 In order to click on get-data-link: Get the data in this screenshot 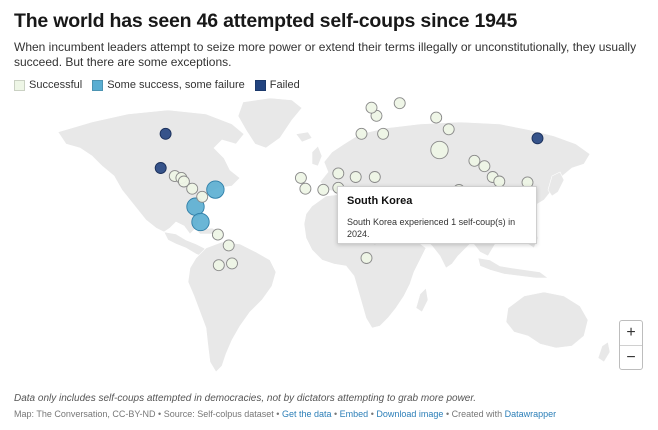, I will do `click(306, 414)`.